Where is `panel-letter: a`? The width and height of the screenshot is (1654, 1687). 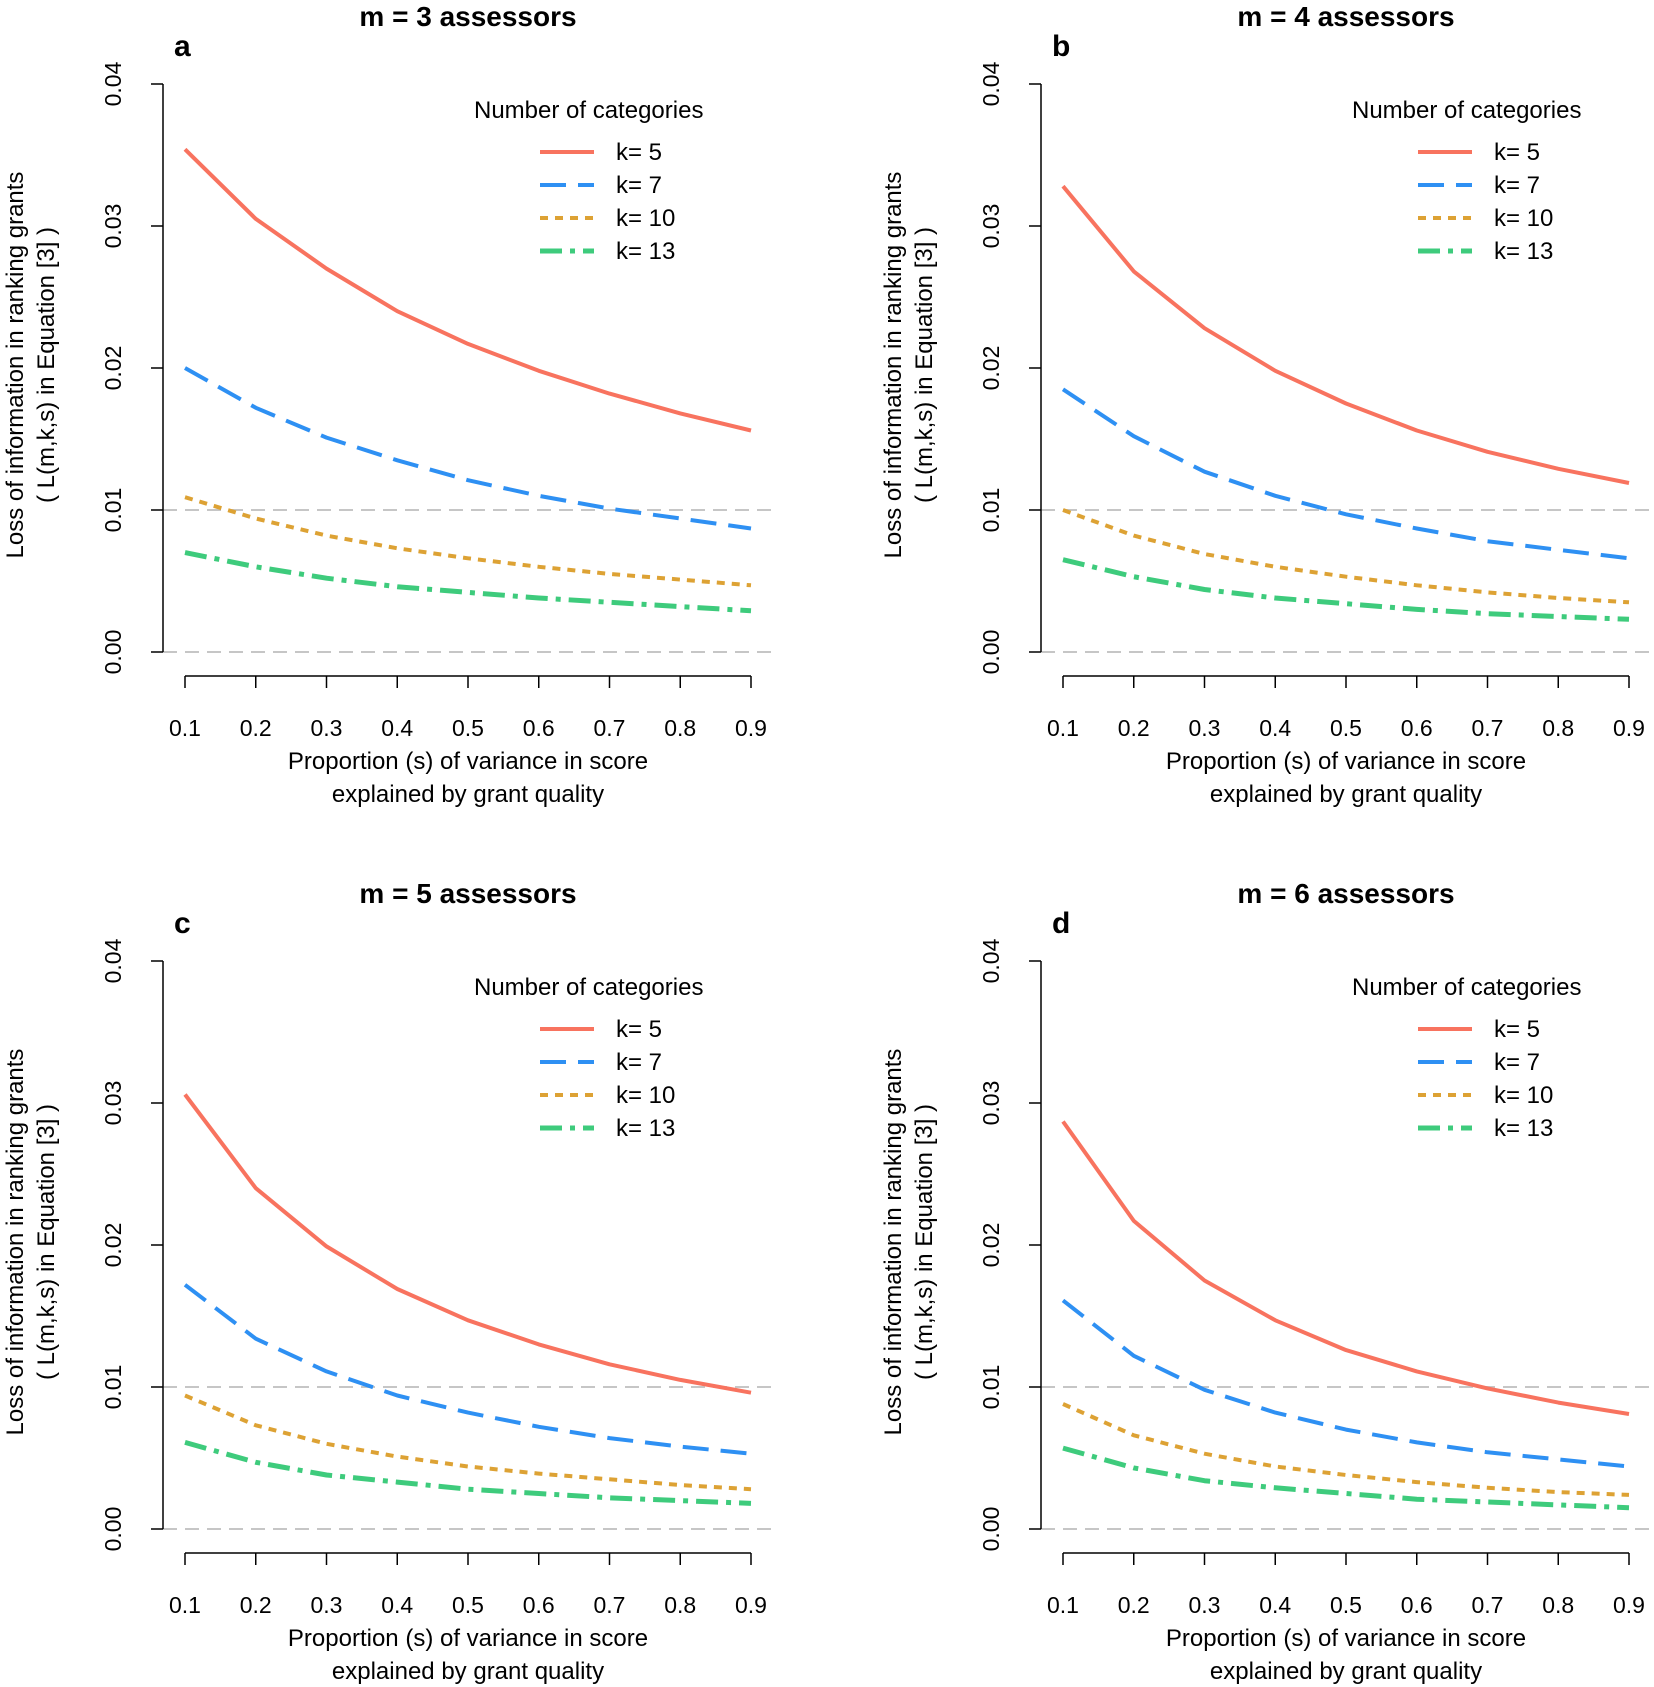 panel-letter: a is located at coordinates (182, 46).